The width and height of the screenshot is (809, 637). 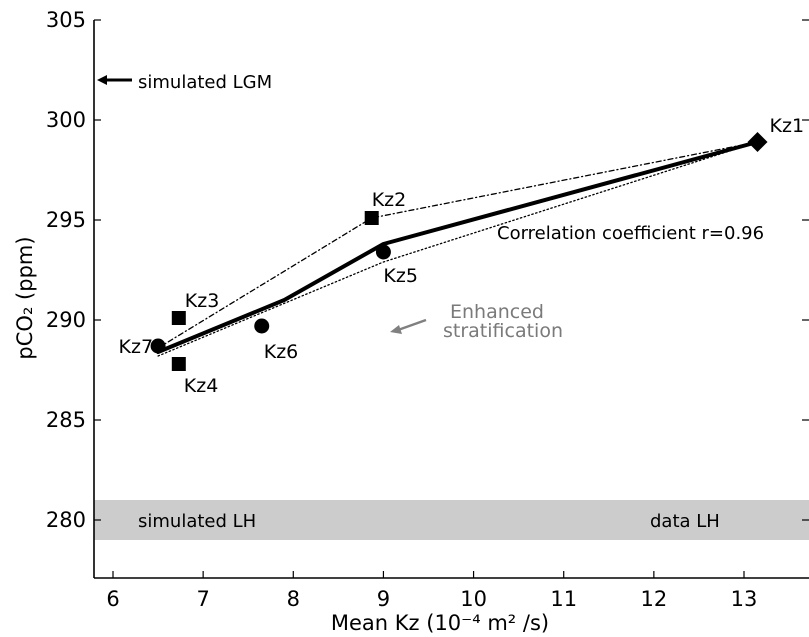 I want to click on x-tick-label-12: 12, so click(x=653, y=599).